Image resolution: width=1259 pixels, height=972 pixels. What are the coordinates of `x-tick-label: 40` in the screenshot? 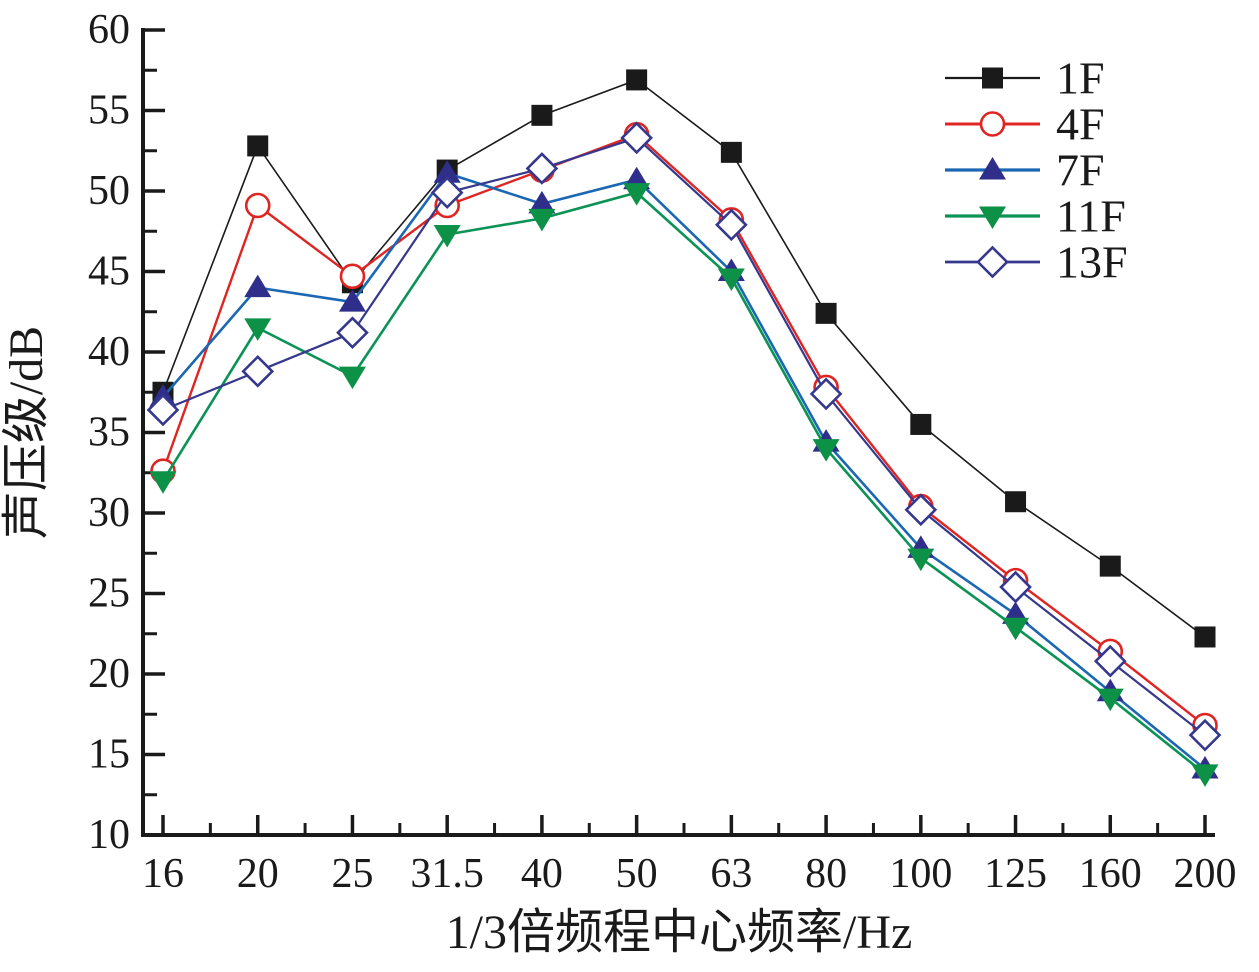 It's located at (542, 874).